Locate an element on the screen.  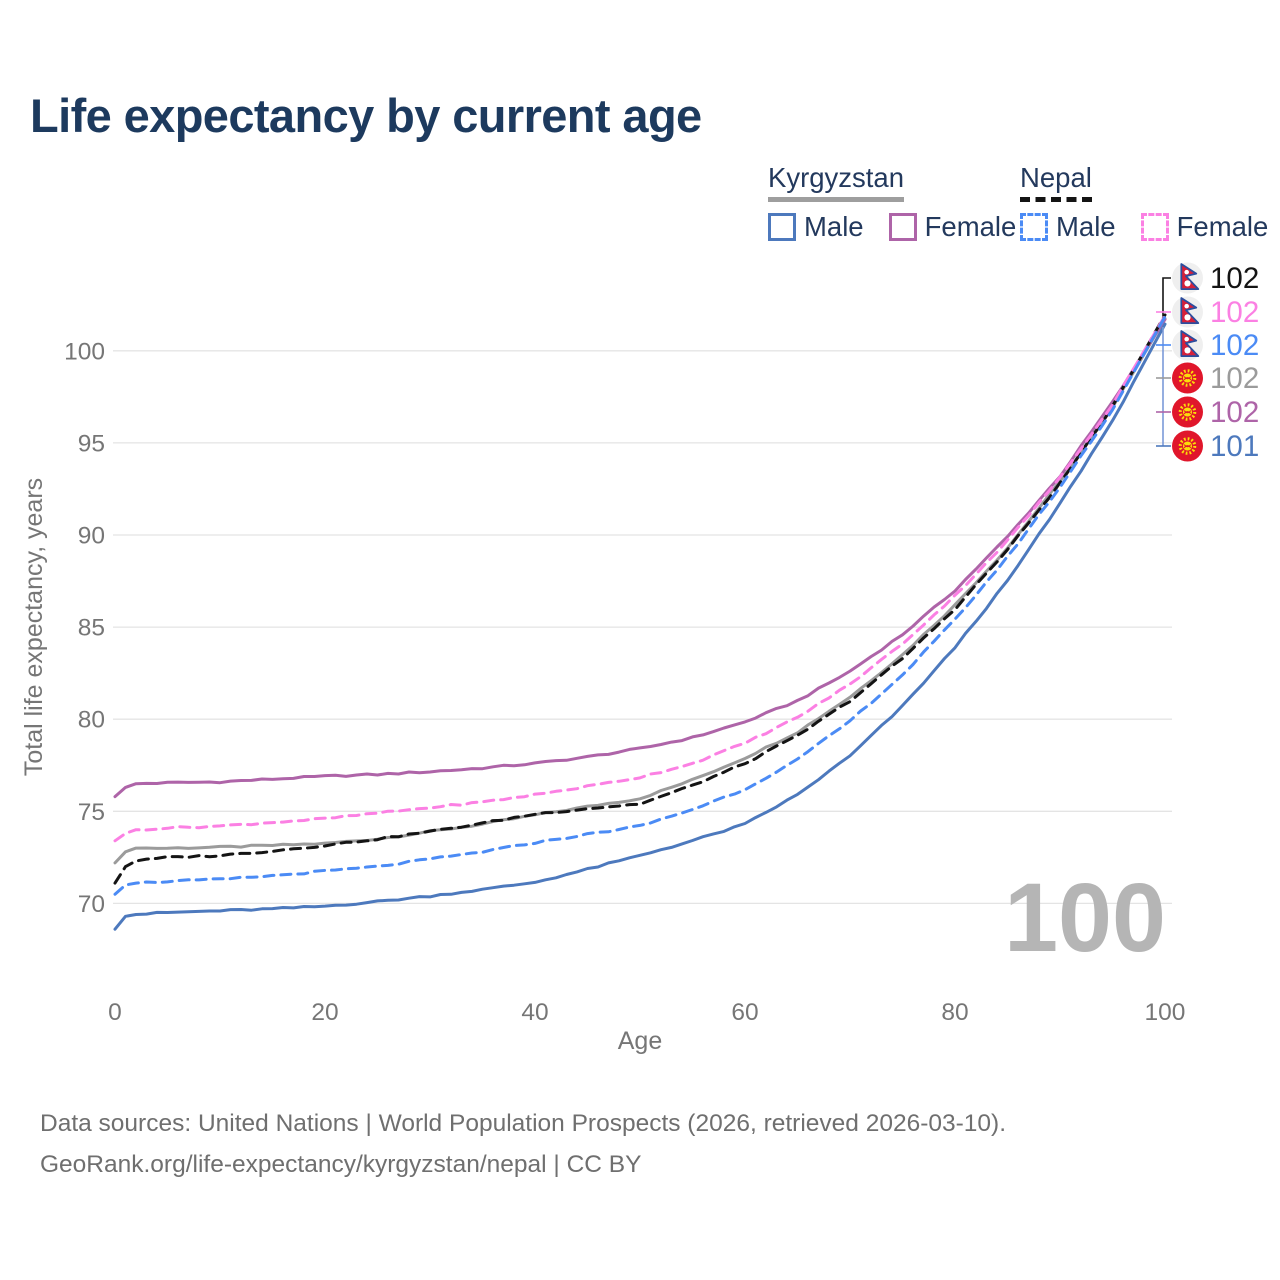
end-value-kyrgyzstan-male: 101 is located at coordinates (1234, 446).